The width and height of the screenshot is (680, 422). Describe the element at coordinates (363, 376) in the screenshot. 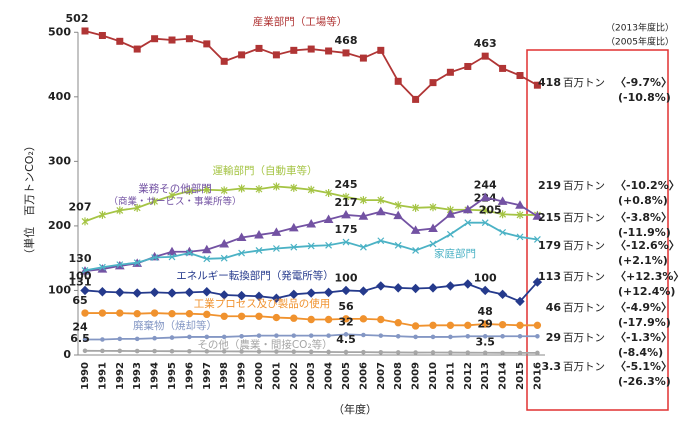

I see `x-tick-label: 2006` at that location.